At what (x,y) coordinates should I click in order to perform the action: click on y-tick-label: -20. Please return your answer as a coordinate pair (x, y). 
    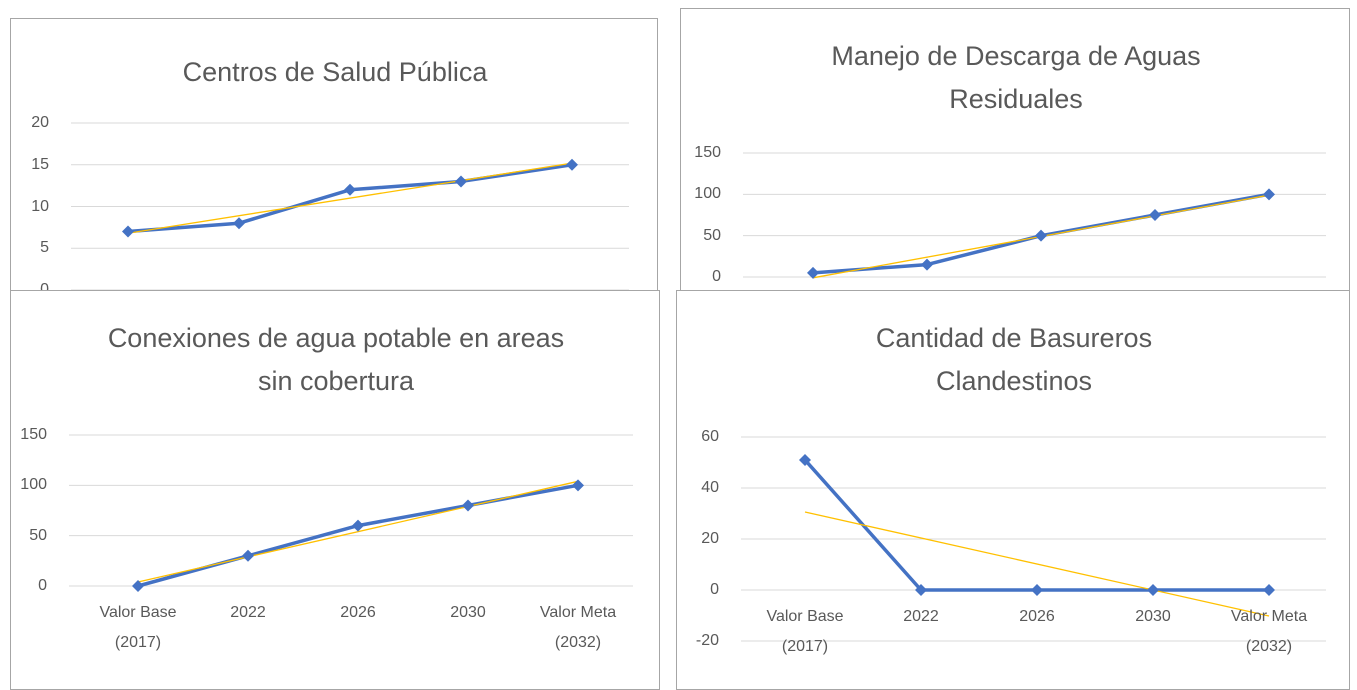
    Looking at the image, I should click on (707, 640).